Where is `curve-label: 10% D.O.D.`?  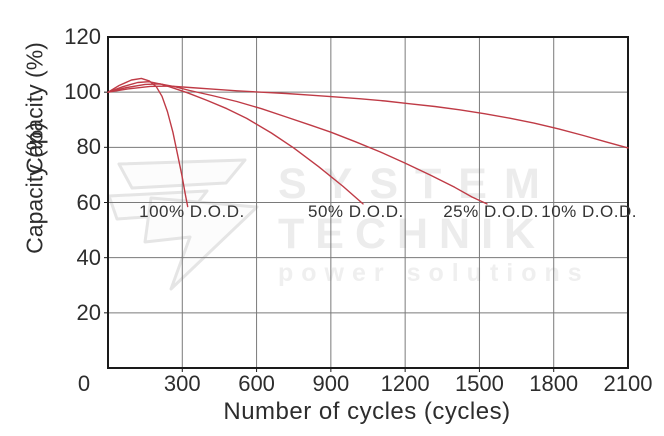
curve-label: 10% D.O.D. is located at coordinates (589, 212).